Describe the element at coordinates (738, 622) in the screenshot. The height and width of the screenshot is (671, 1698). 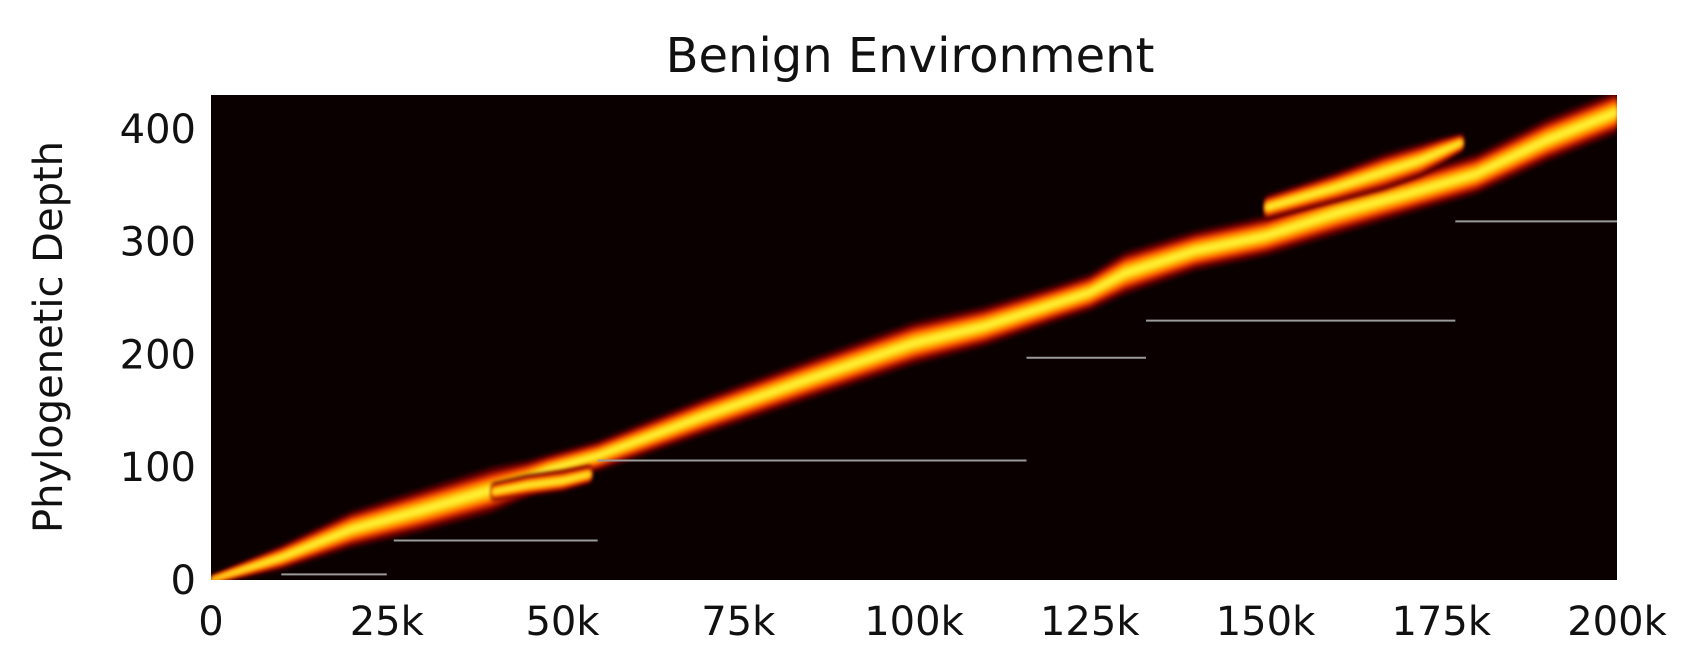
I see `x-tick-label: 75k` at that location.